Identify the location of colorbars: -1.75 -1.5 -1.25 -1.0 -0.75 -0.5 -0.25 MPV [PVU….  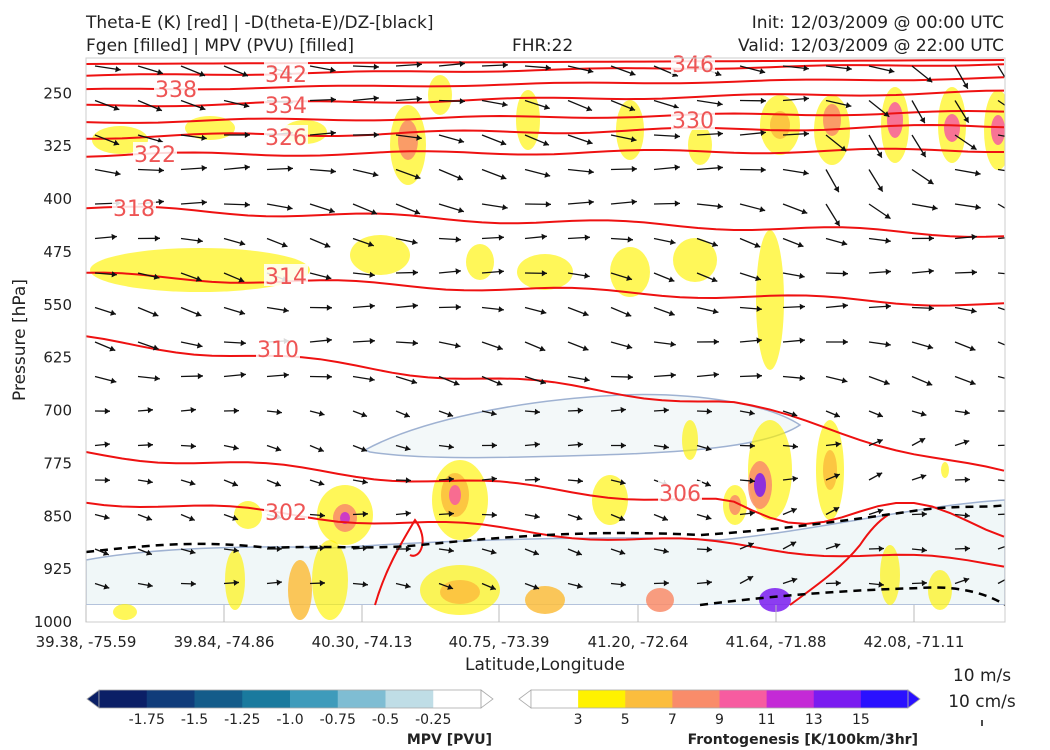
(503, 718).